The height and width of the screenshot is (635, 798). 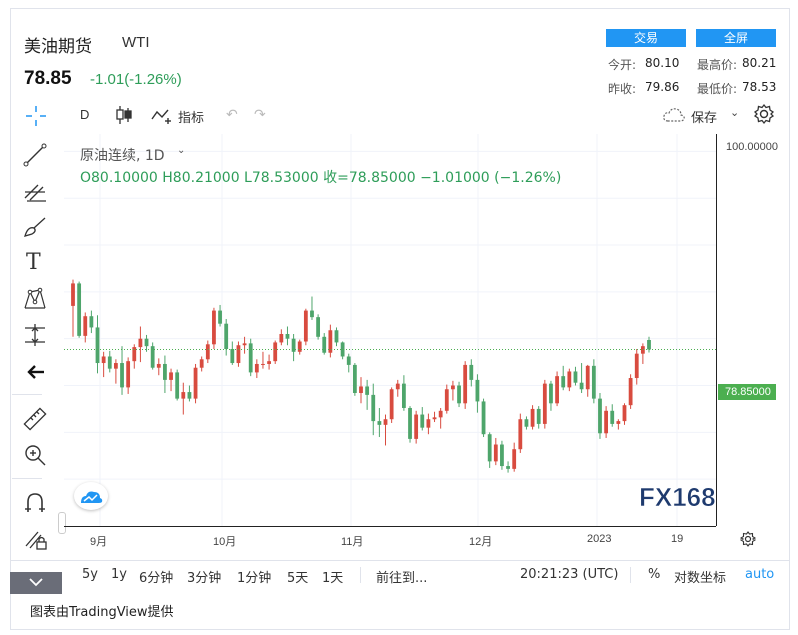 What do you see at coordinates (700, 578) in the screenshot?
I see `log-scale-toggle: 对数坐标` at bounding box center [700, 578].